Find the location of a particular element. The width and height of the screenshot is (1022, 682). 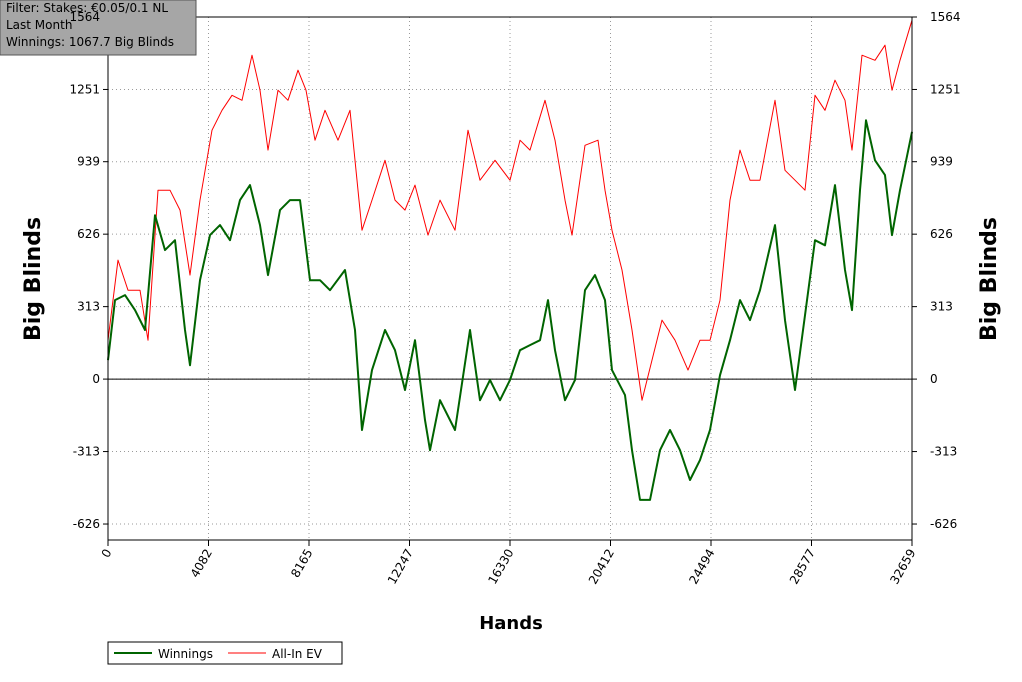

legend-label: Winnings is located at coordinates (185, 654).